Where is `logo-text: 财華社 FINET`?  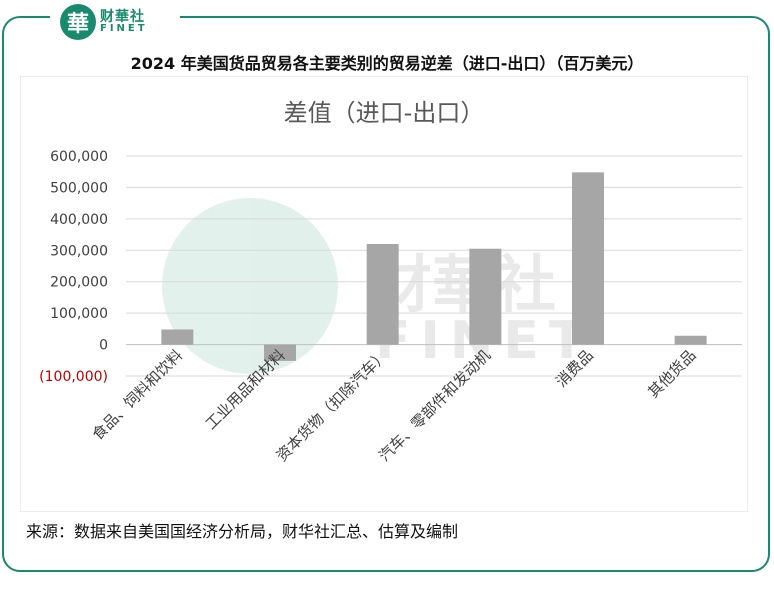 logo-text: 财華社 FINET is located at coordinates (124, 22).